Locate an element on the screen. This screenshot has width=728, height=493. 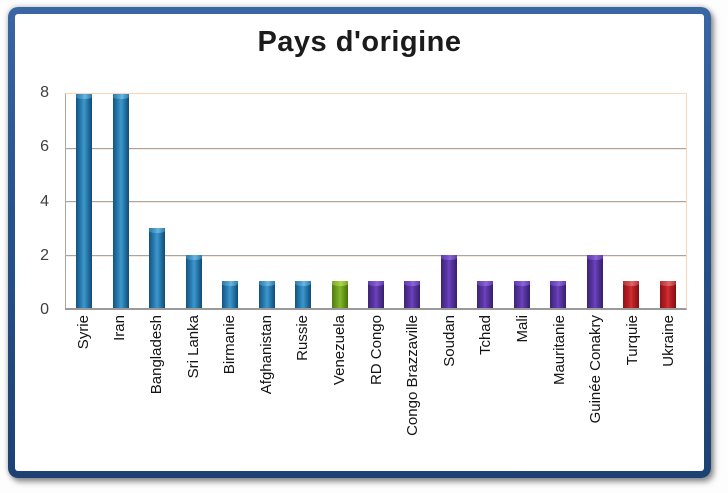
category-label: Russie is located at coordinates (303, 338).